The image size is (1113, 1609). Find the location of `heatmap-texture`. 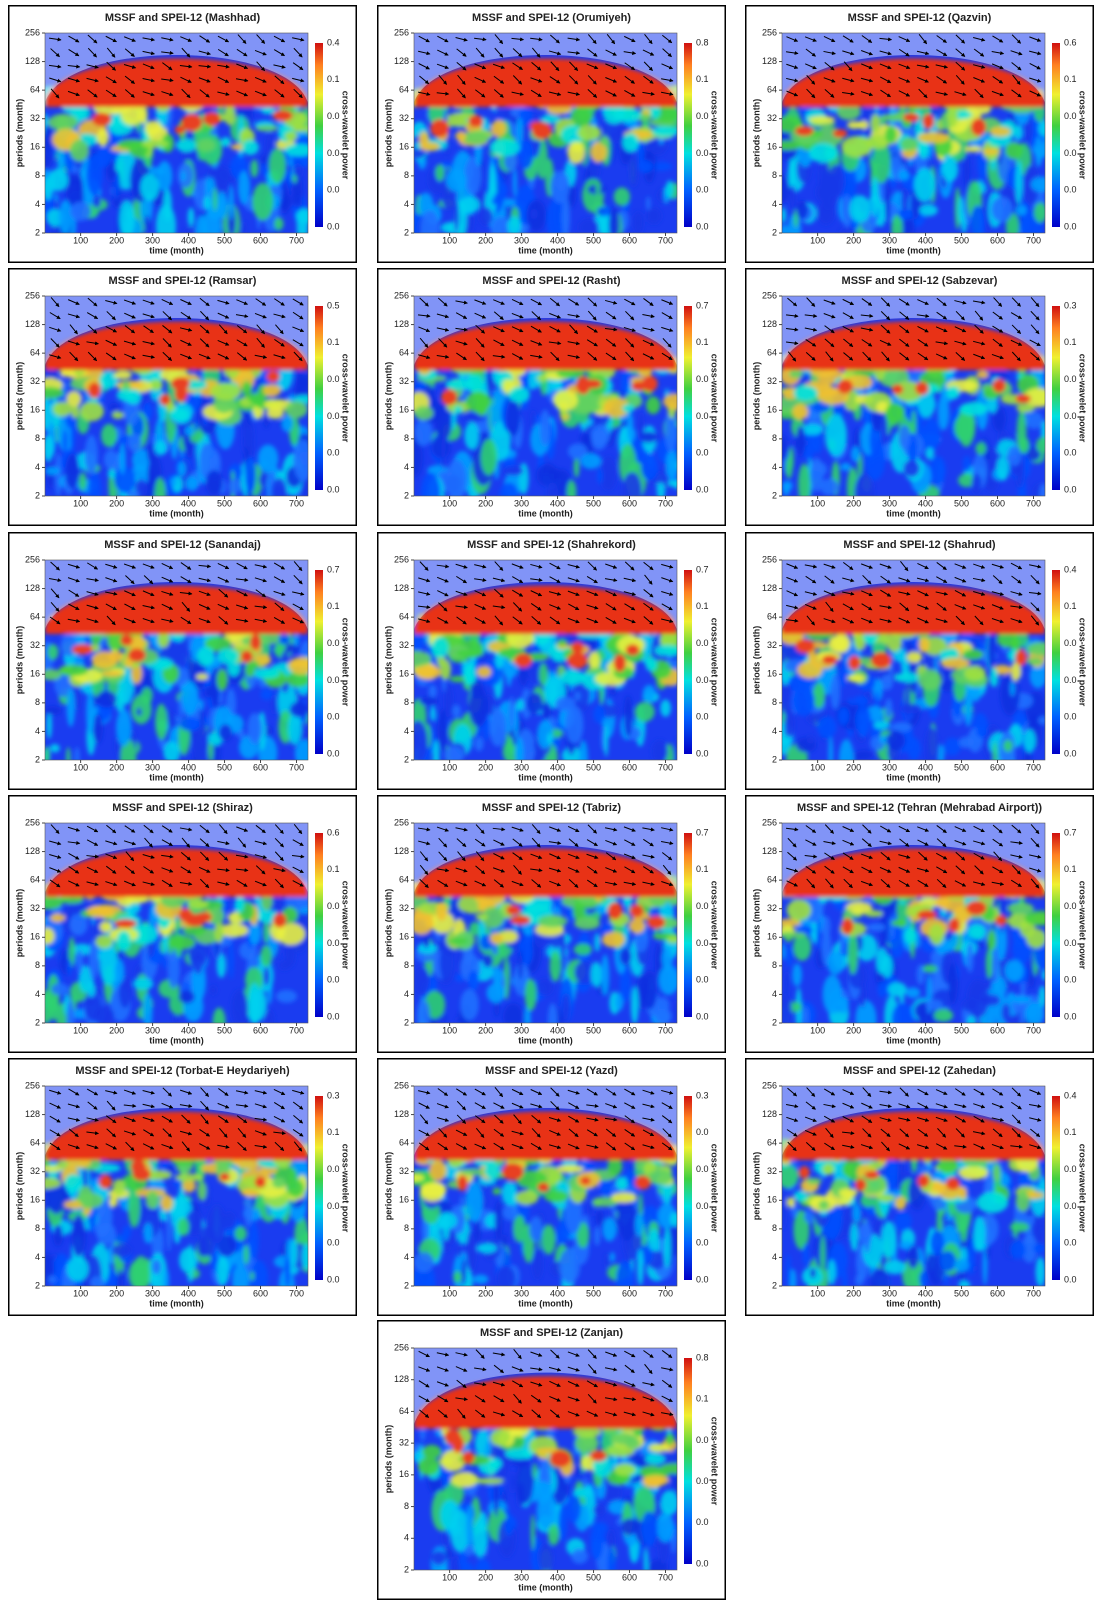

heatmap-texture is located at coordinates (176, 672).